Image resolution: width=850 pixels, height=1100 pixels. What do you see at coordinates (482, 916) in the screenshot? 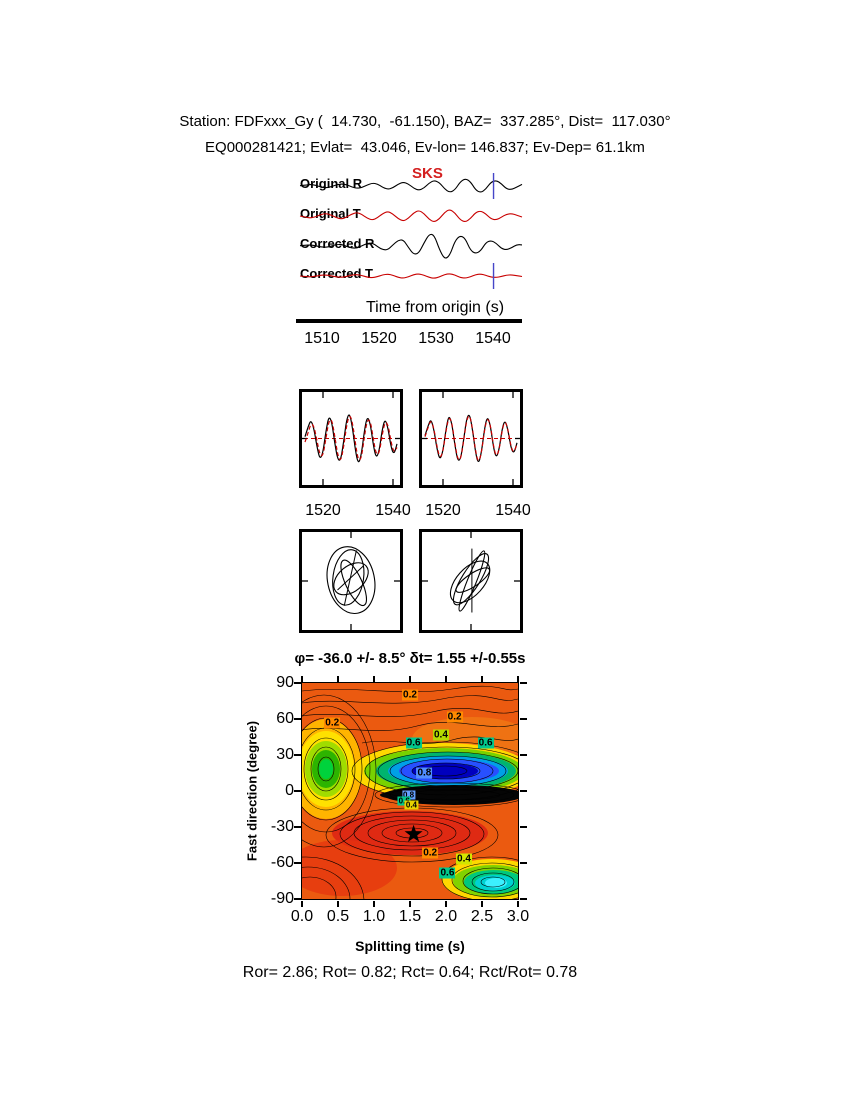
I see `split-time-tick-2.5: 2.5` at bounding box center [482, 916].